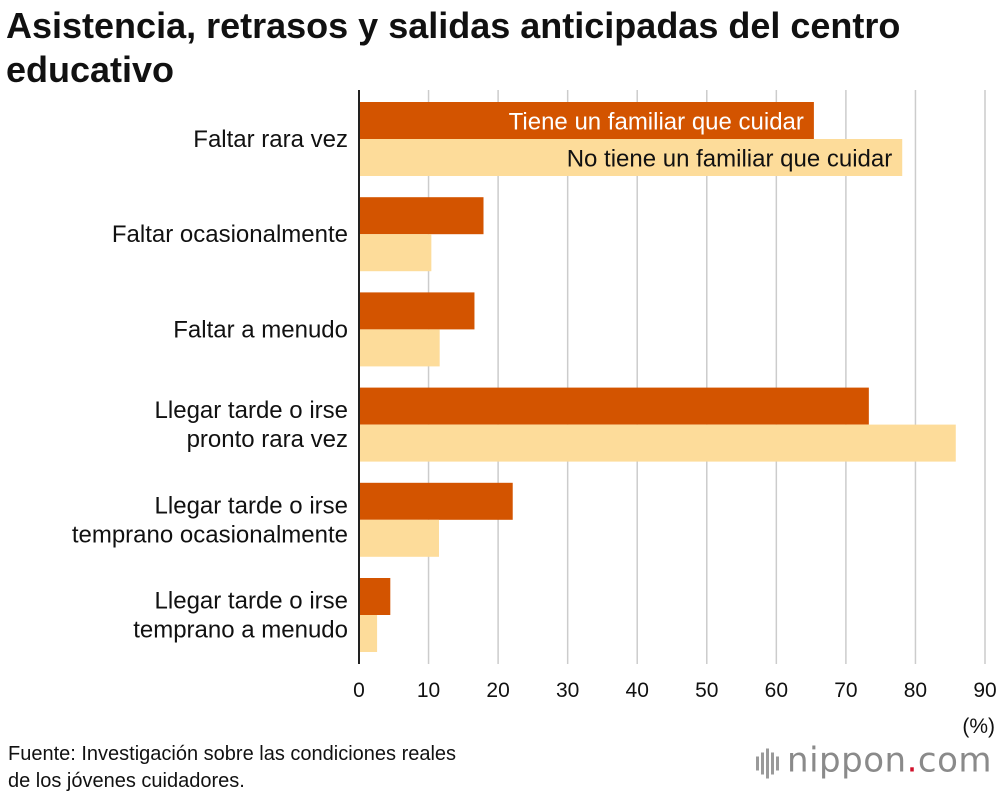 The height and width of the screenshot is (796, 1000). Describe the element at coordinates (978, 726) in the screenshot. I see `x-unit-label: (%)` at that location.